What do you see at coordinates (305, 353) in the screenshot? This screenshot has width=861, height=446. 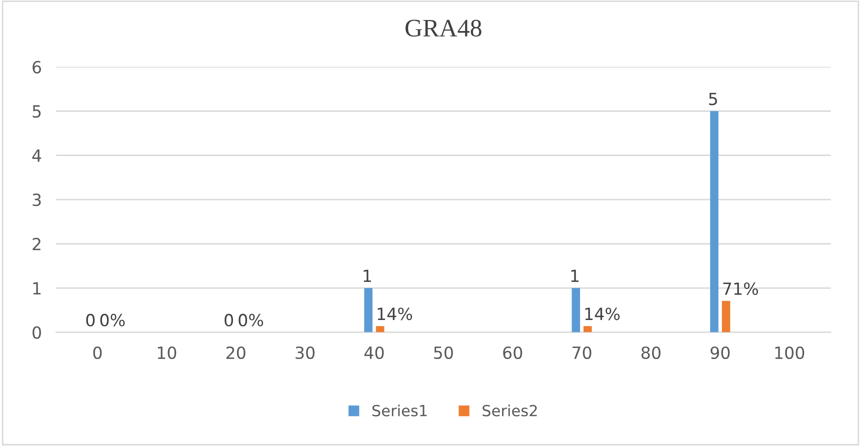 I see `x-tick-label: 30` at bounding box center [305, 353].